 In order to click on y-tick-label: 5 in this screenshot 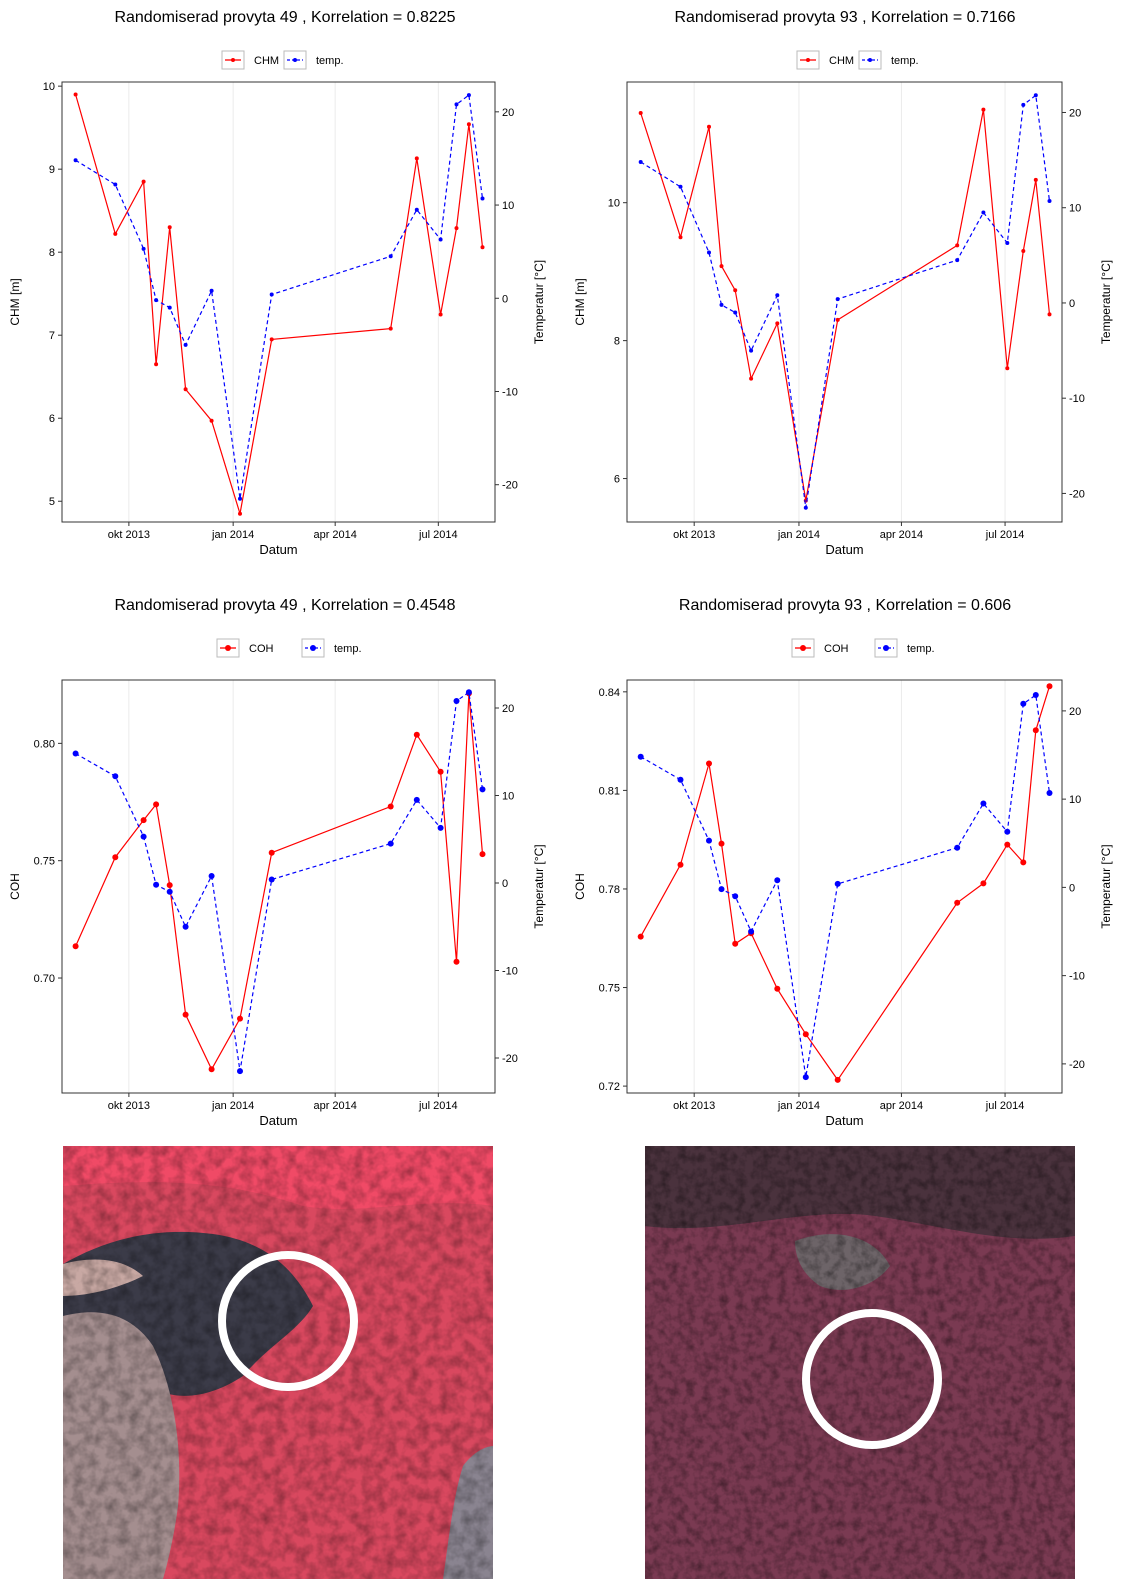, I will do `click(52, 502)`.